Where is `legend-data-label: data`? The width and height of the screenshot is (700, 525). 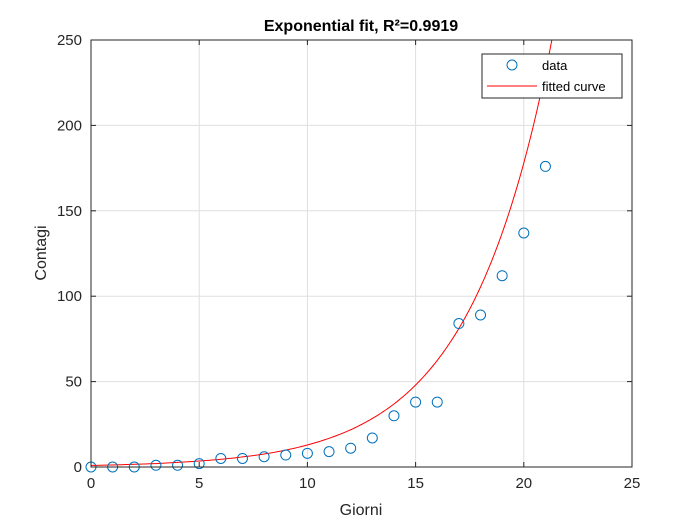 legend-data-label: data is located at coordinates (555, 65).